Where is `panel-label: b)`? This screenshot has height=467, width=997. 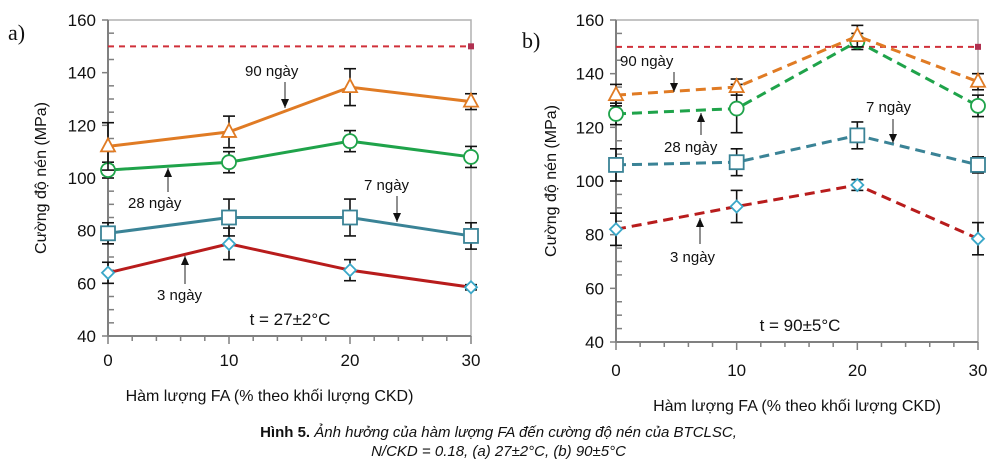 panel-label: b) is located at coordinates (531, 40).